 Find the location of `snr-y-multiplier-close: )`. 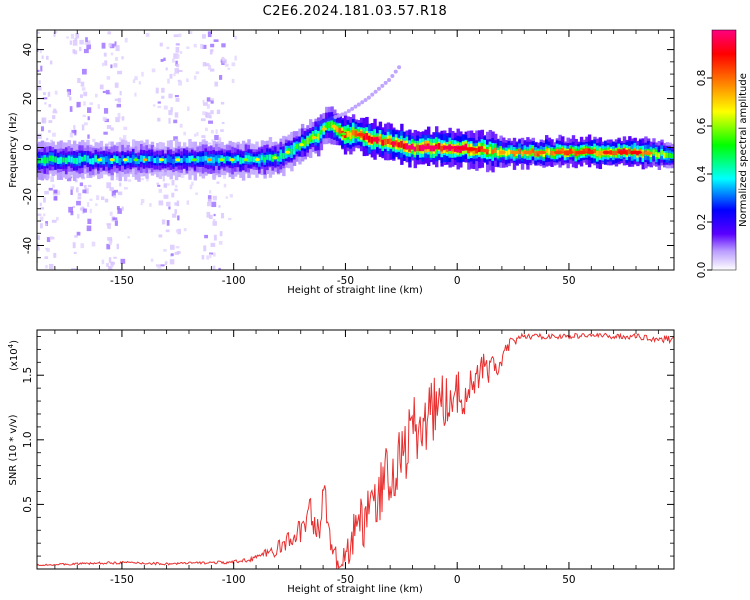

snr-y-multiplier-close: ) is located at coordinates (14, 342).